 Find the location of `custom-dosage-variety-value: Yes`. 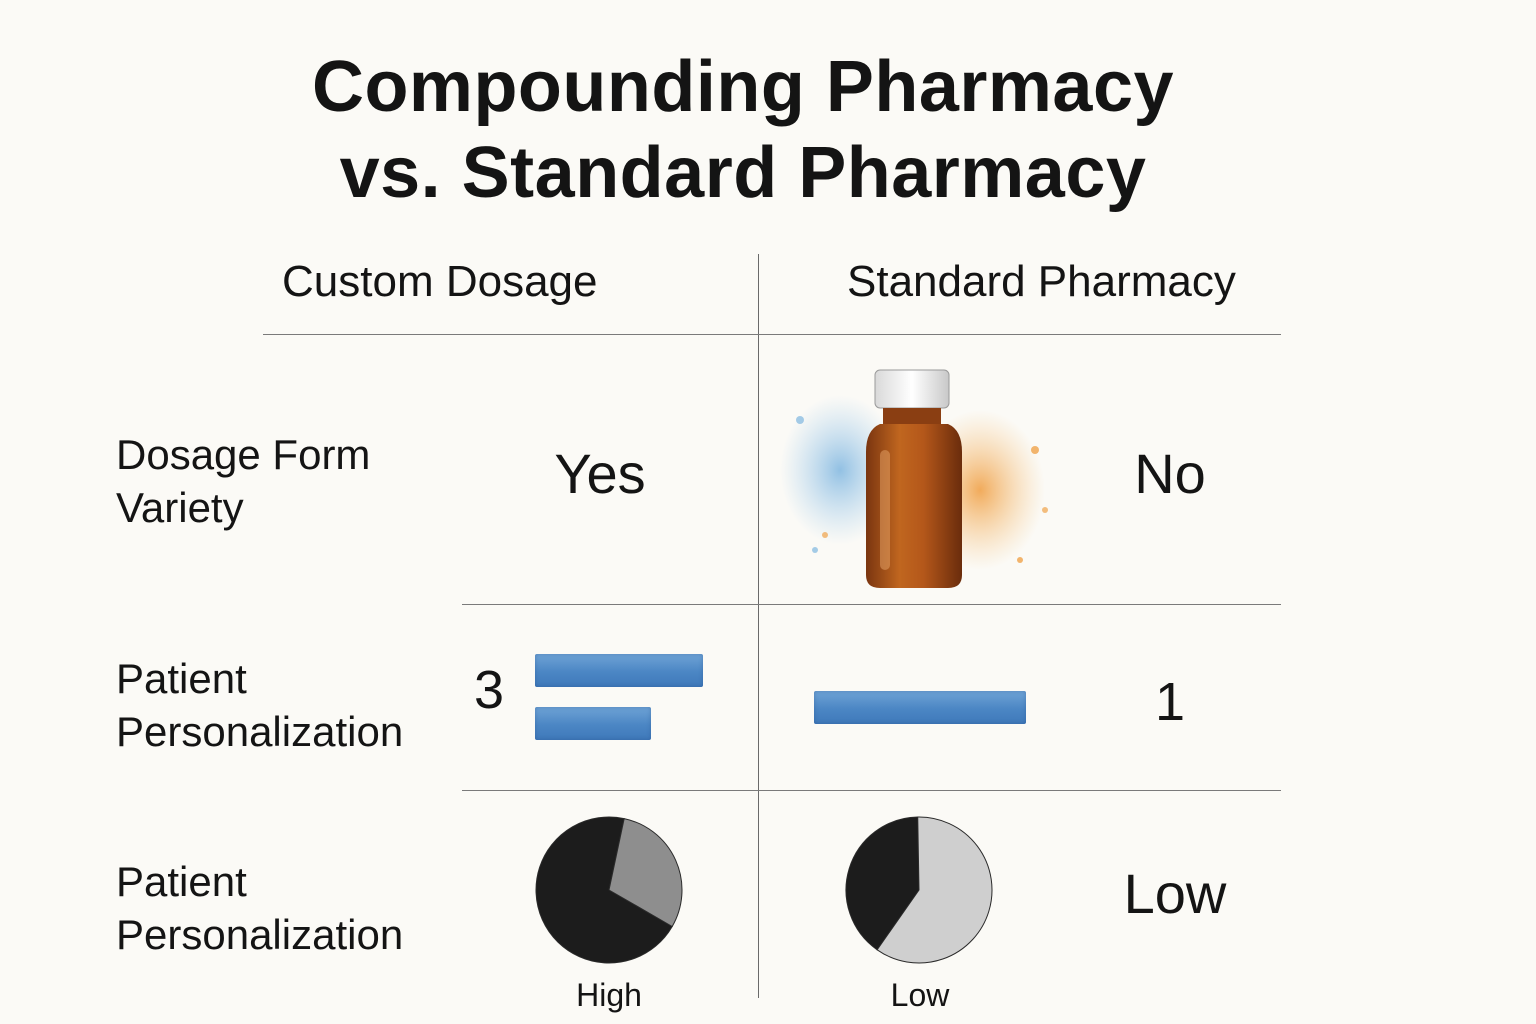

custom-dosage-variety-value: Yes is located at coordinates (600, 473).